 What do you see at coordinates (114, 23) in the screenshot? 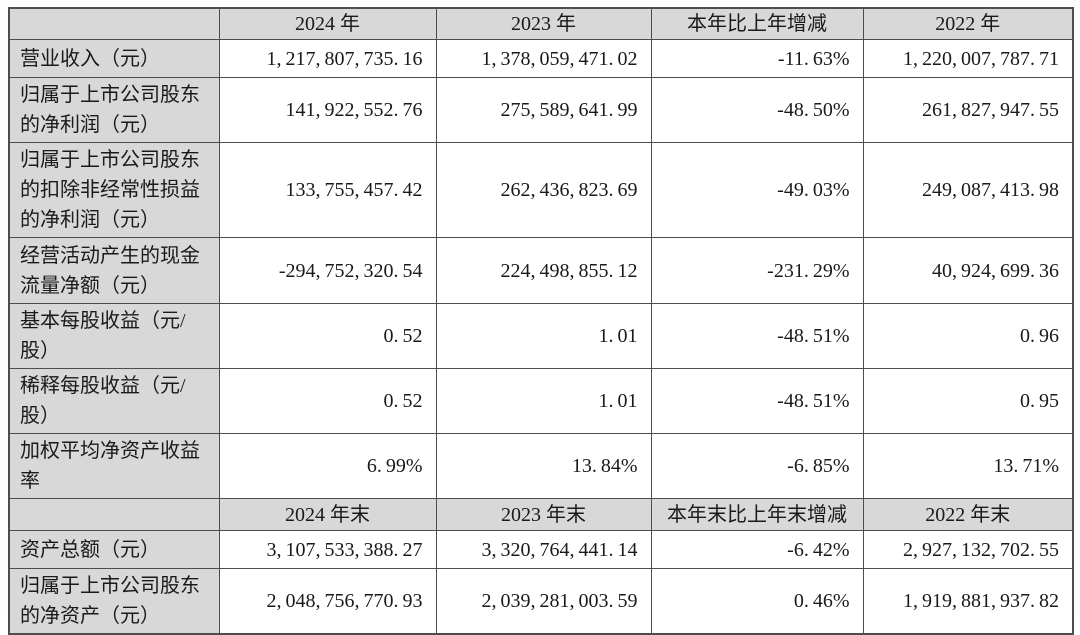
I see `annual-header-blank-cell` at bounding box center [114, 23].